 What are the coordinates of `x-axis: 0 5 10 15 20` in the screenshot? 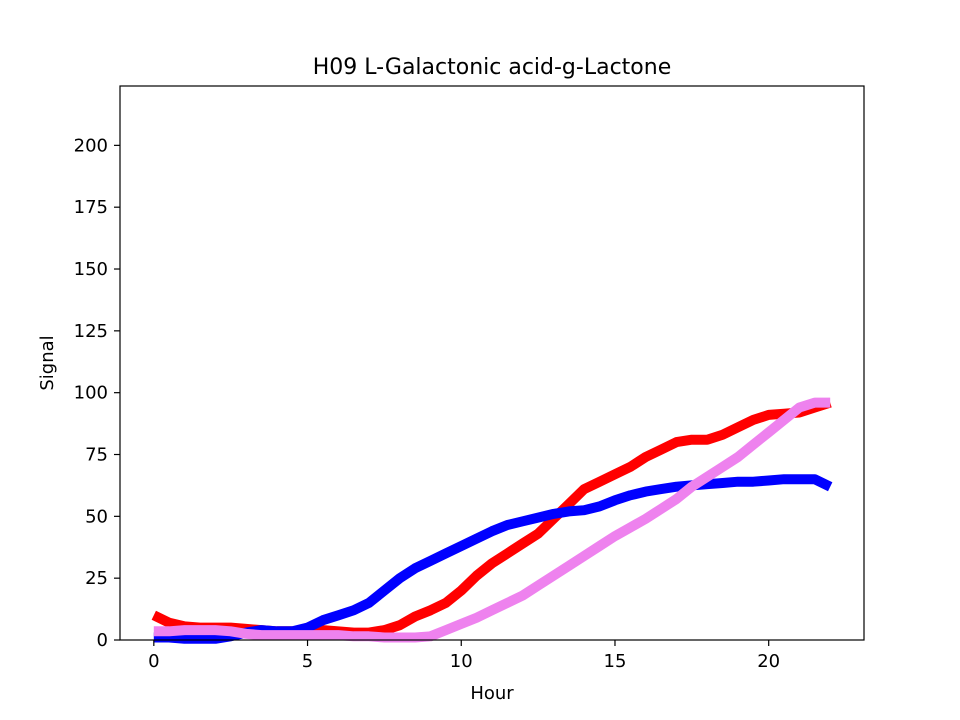 It's located at (464, 656).